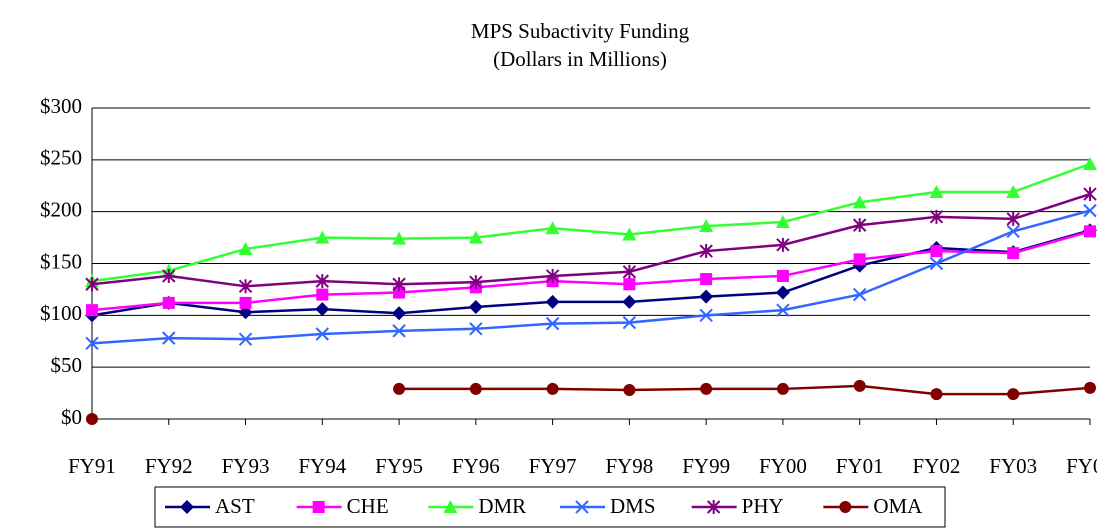 This screenshot has width=1097, height=529. I want to click on x-tick-label: FY04, so click(1081, 466).